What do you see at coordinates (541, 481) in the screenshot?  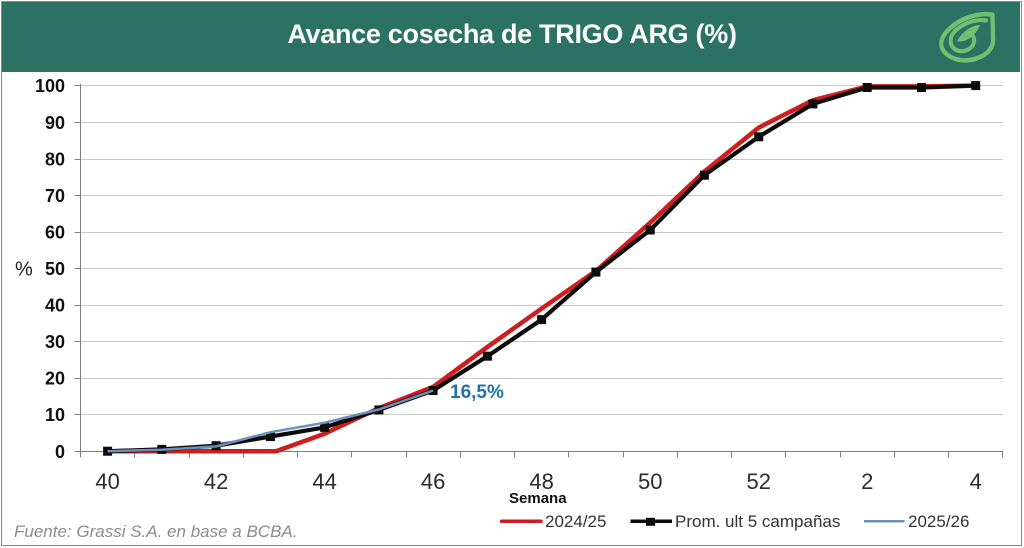 I see `svg-text: 48` at bounding box center [541, 481].